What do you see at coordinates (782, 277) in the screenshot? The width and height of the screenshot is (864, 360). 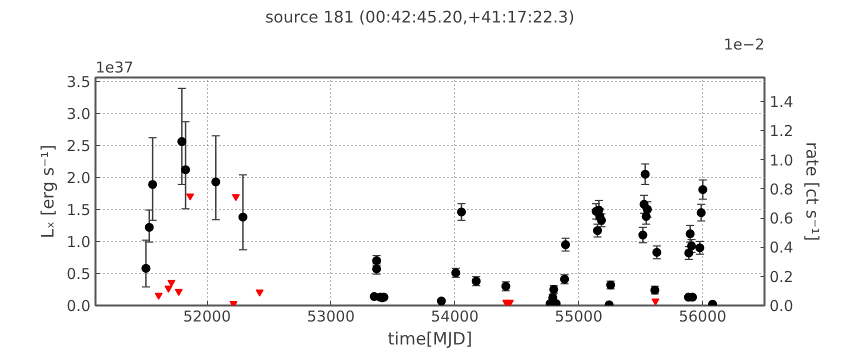 I see `y2-tick-label: 0.2` at bounding box center [782, 277].